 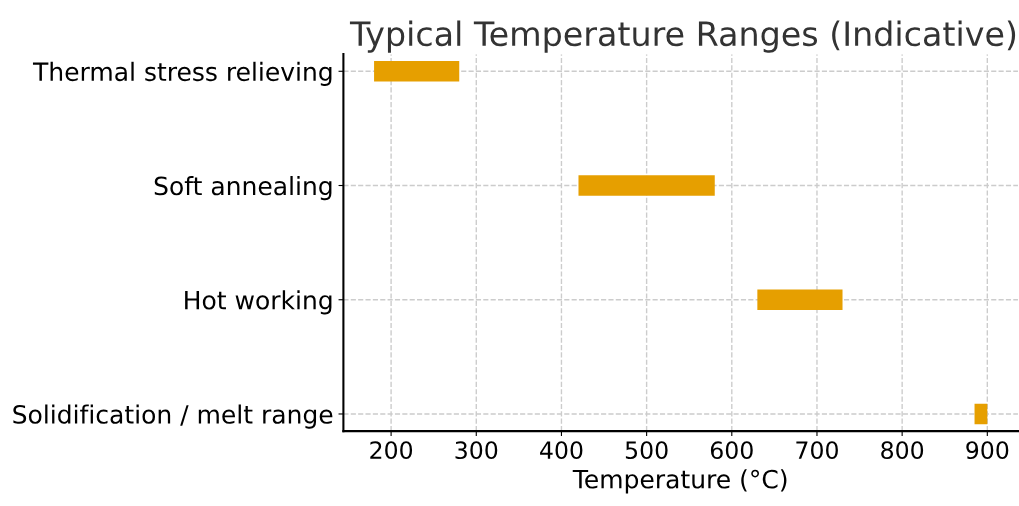 What do you see at coordinates (182, 73) in the screenshot?
I see `y-tick-label: Thermal stress relieving` at bounding box center [182, 73].